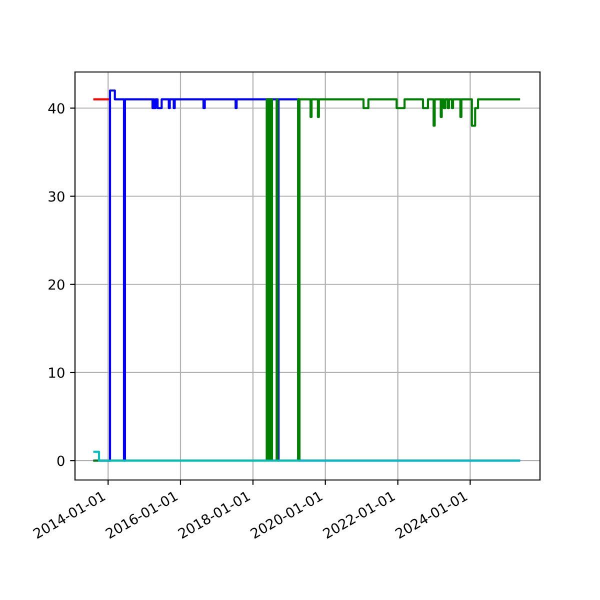 The width and height of the screenshot is (600, 600). I want to click on y-tick-label: 20, so click(56, 284).